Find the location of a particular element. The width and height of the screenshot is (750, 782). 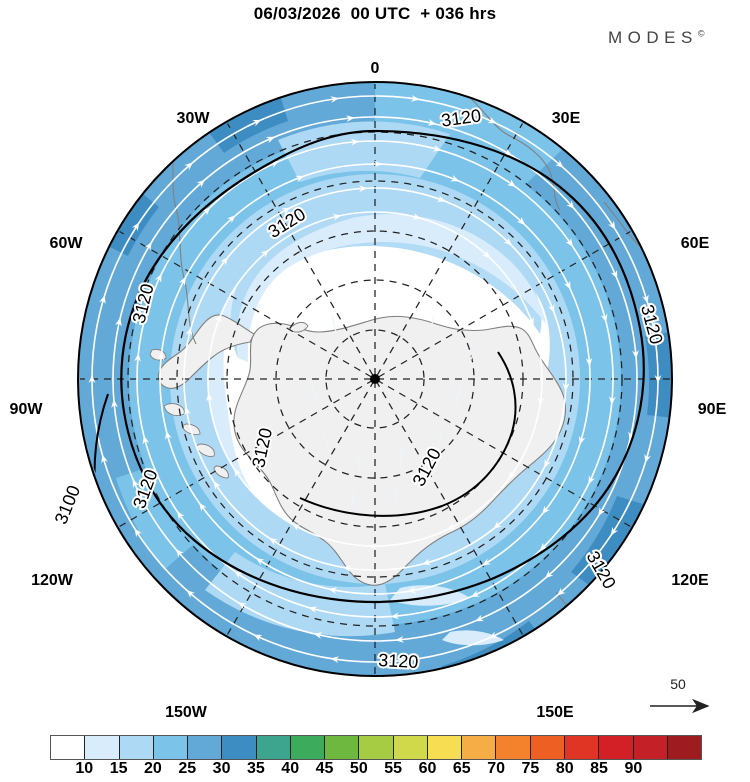

svg-text: 3120 is located at coordinates (398, 661).